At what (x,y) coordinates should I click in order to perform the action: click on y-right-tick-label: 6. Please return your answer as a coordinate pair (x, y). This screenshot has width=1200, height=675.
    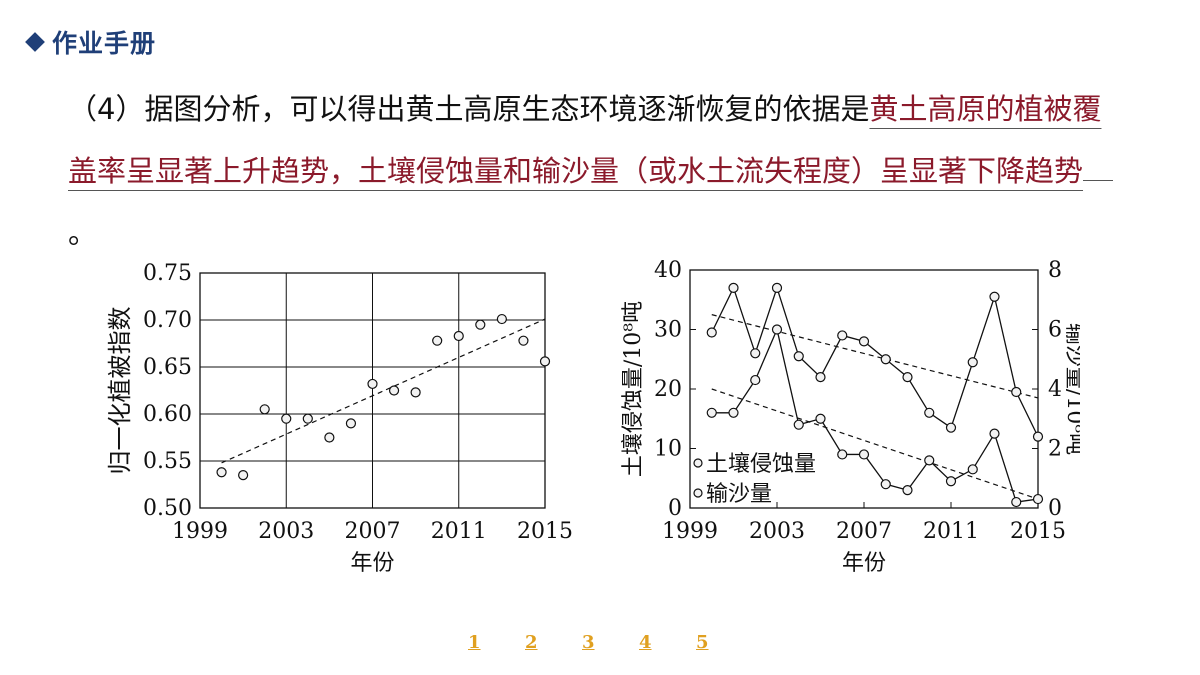
    Looking at the image, I should click on (1055, 330).